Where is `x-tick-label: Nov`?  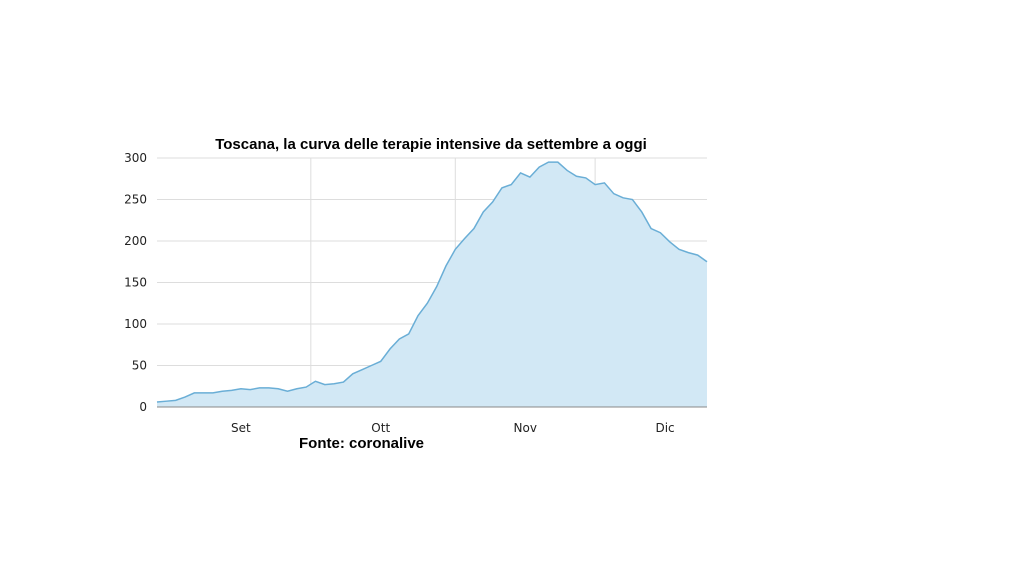
x-tick-label: Nov is located at coordinates (525, 428).